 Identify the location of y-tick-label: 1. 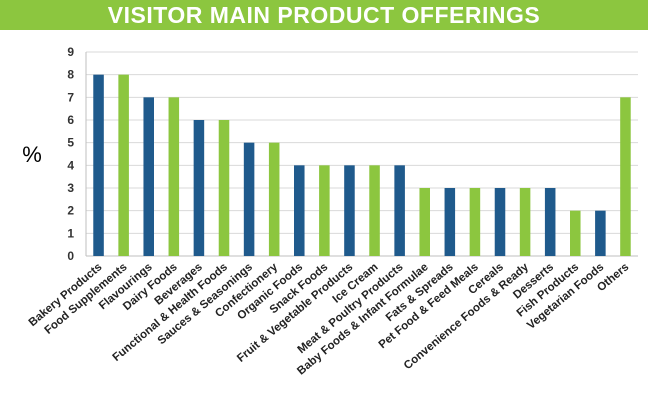
(70, 233).